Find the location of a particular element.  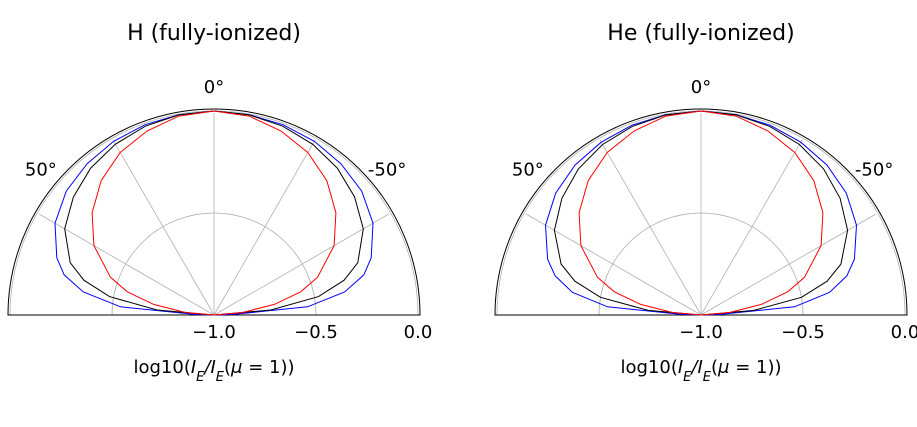

chart-title: He (fully-ionized) is located at coordinates (700, 33).